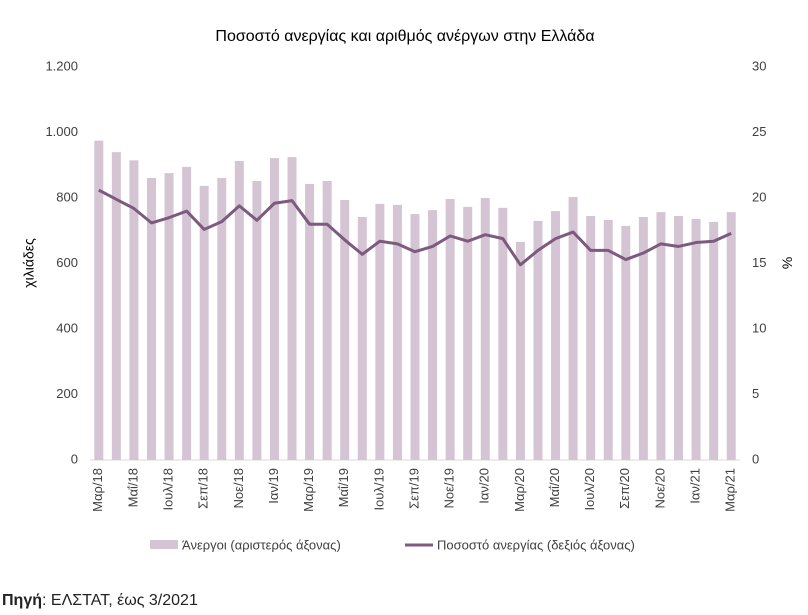 The width and height of the screenshot is (808, 615). Describe the element at coordinates (203, 488) in the screenshot. I see `x-tick-label: Σεπ/18` at that location.